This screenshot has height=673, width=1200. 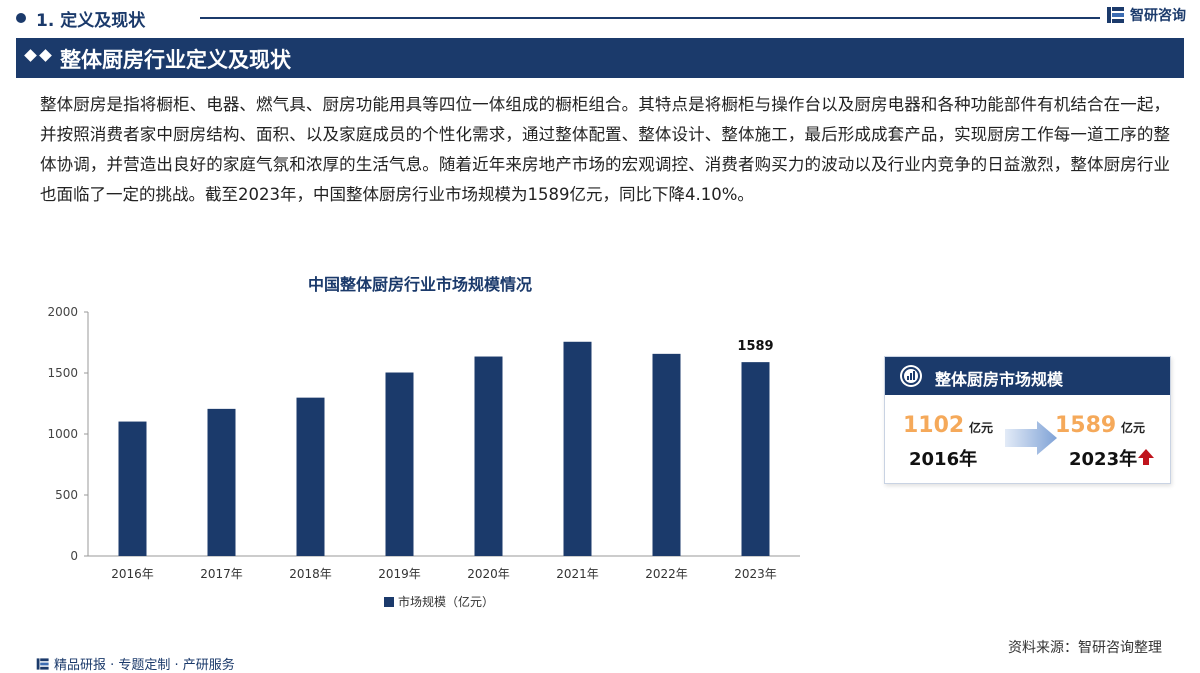 I want to click on y-tick-label: 500, so click(x=66, y=495).